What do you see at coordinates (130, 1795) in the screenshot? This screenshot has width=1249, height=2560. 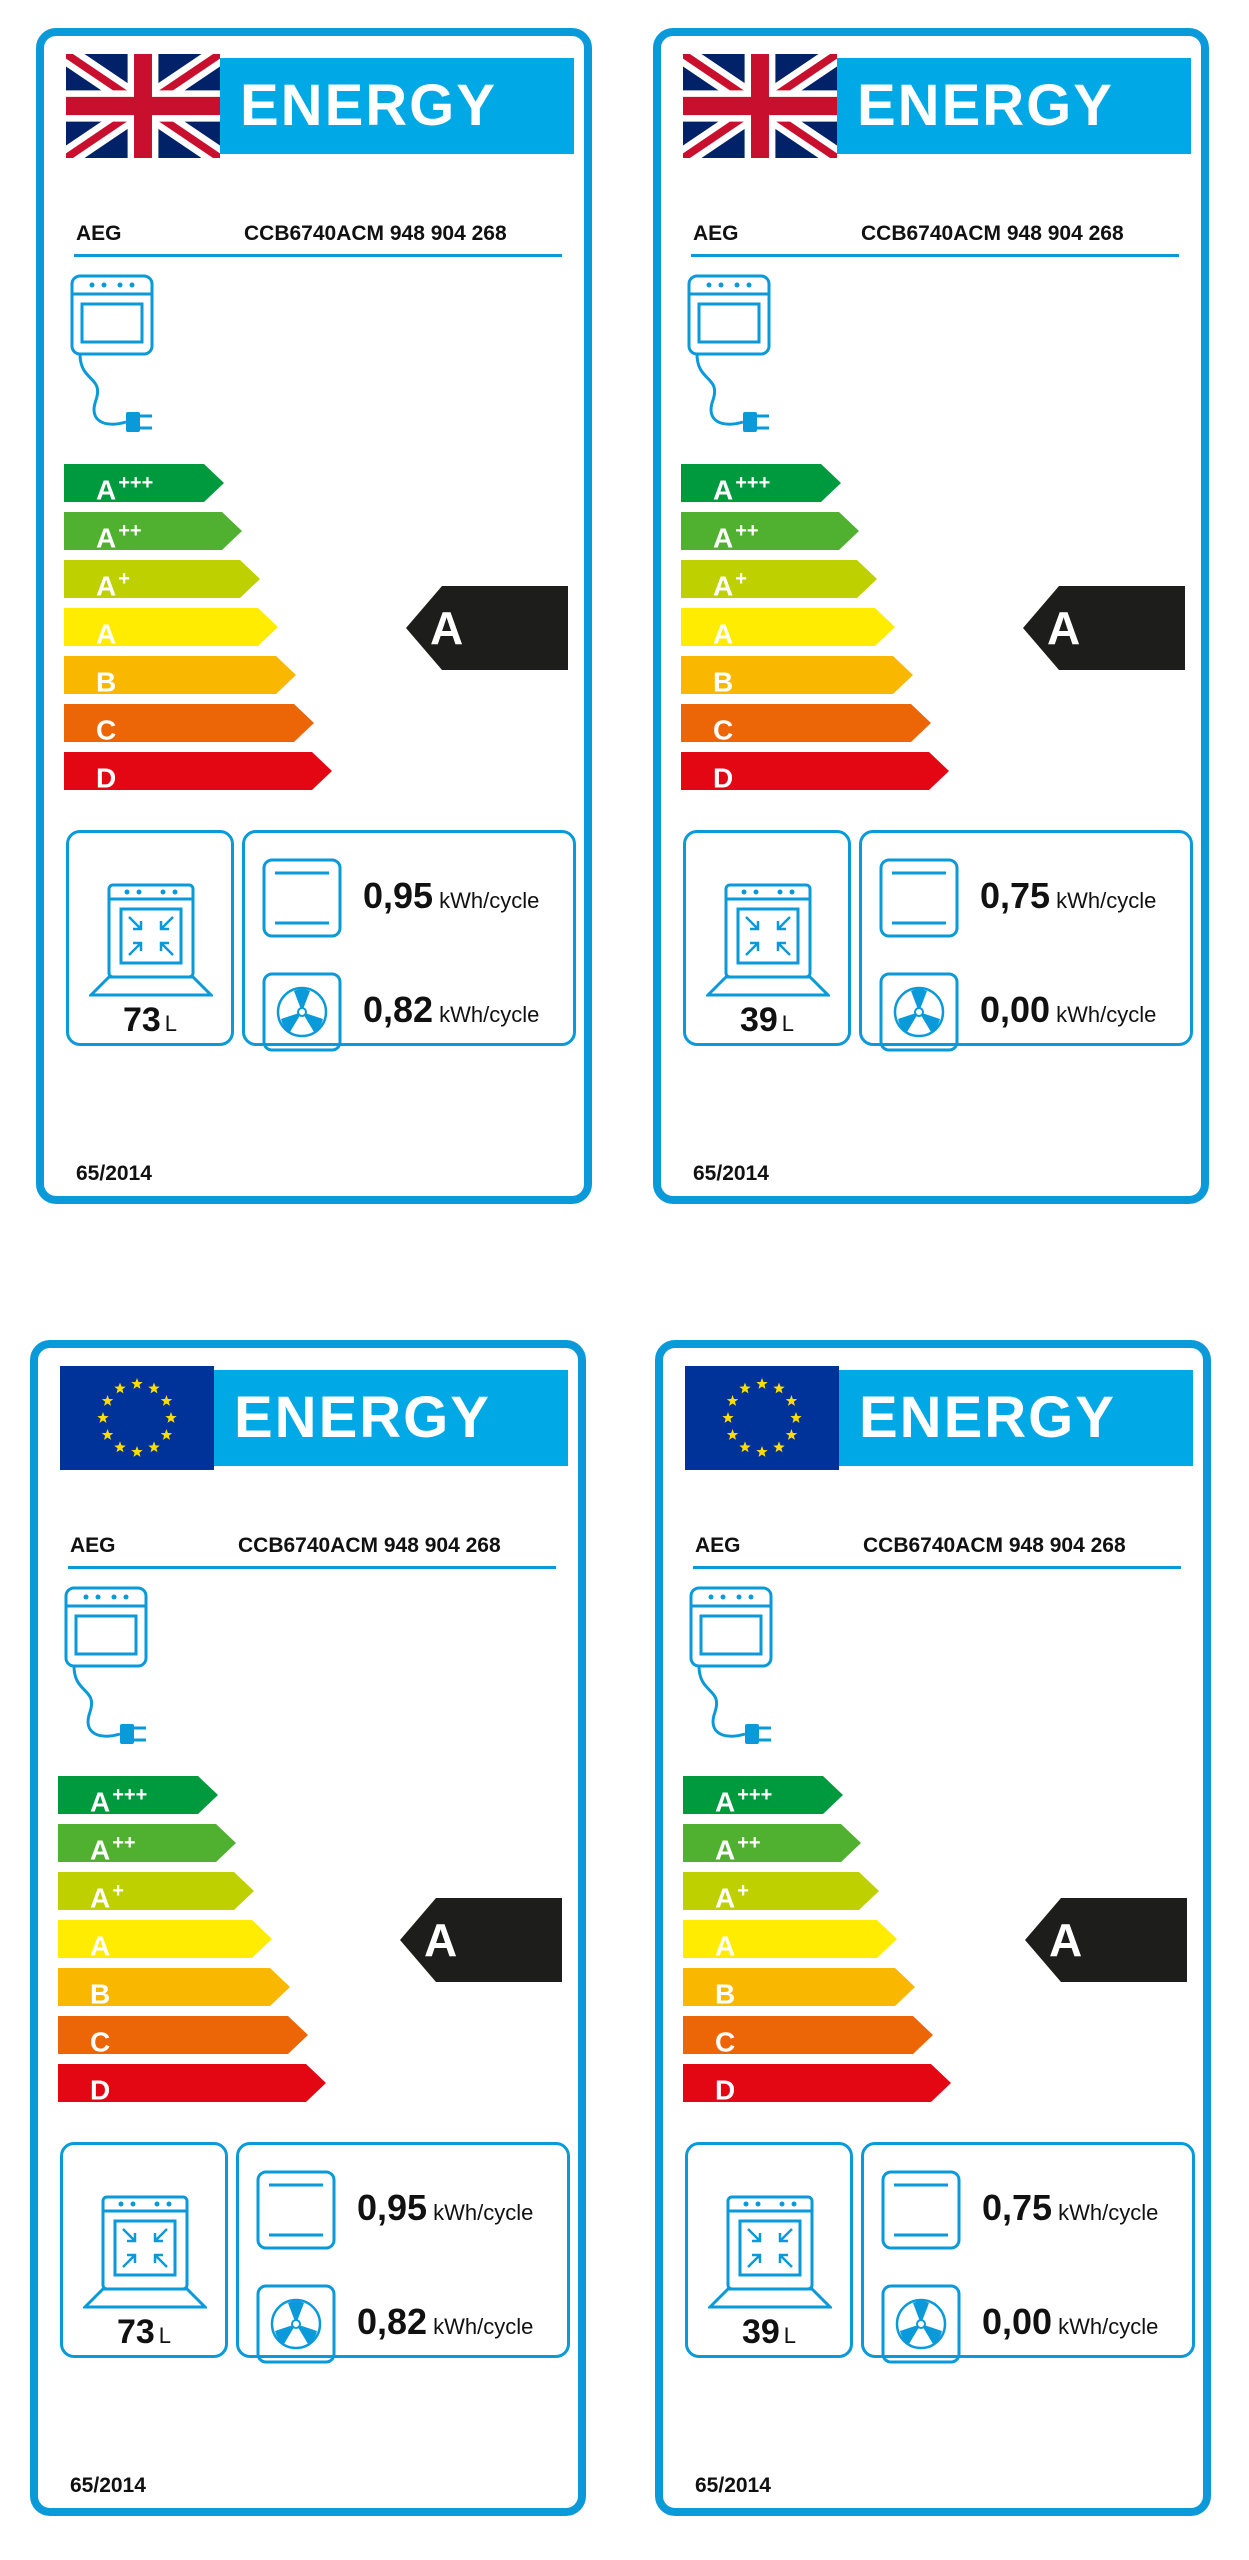 I see `scale-class-plus: +++` at bounding box center [130, 1795].